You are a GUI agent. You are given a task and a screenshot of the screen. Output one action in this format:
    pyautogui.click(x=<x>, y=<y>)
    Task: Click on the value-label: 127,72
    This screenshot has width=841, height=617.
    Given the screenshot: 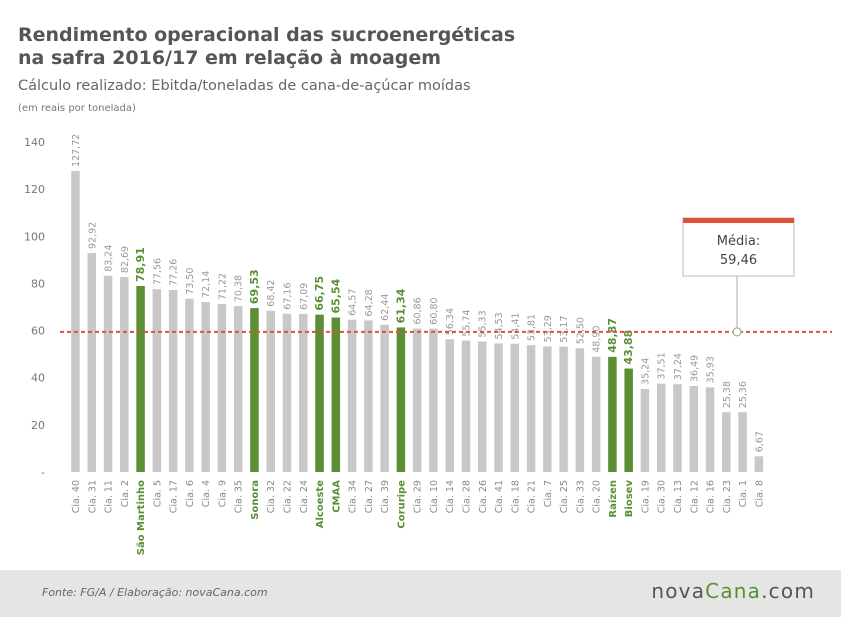 What is the action you would take?
    pyautogui.click(x=76, y=150)
    